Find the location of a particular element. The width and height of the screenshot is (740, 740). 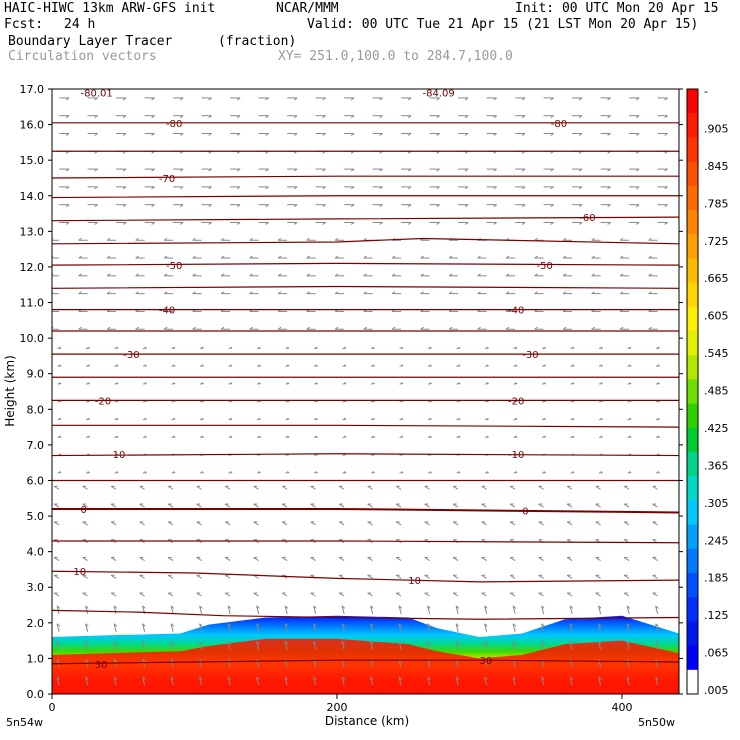

contour-label: -60 is located at coordinates (587, 218).